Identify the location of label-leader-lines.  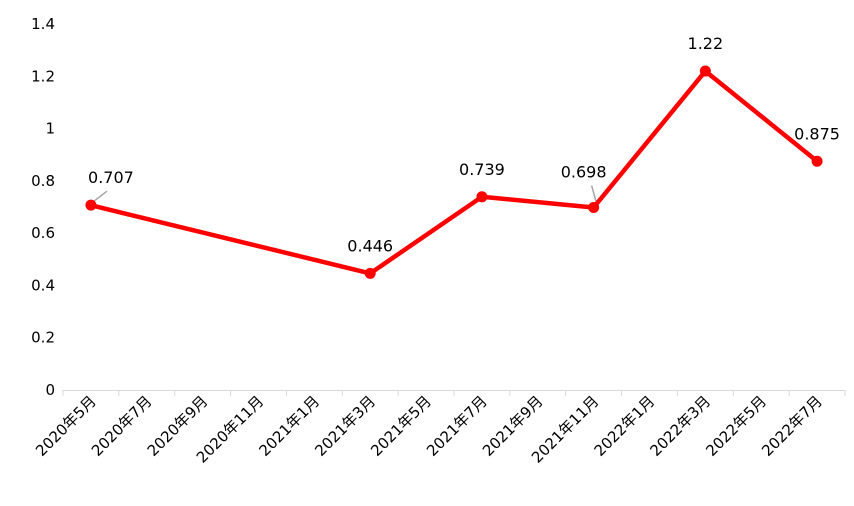
(345, 194).